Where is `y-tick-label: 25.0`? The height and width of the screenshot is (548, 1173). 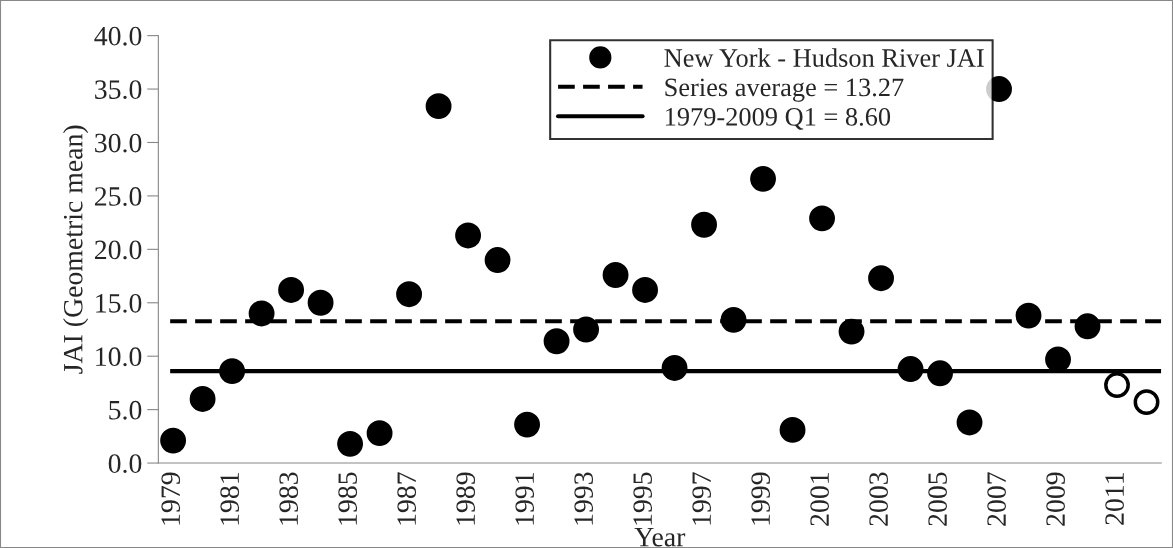 y-tick-label: 25.0 is located at coordinates (118, 196).